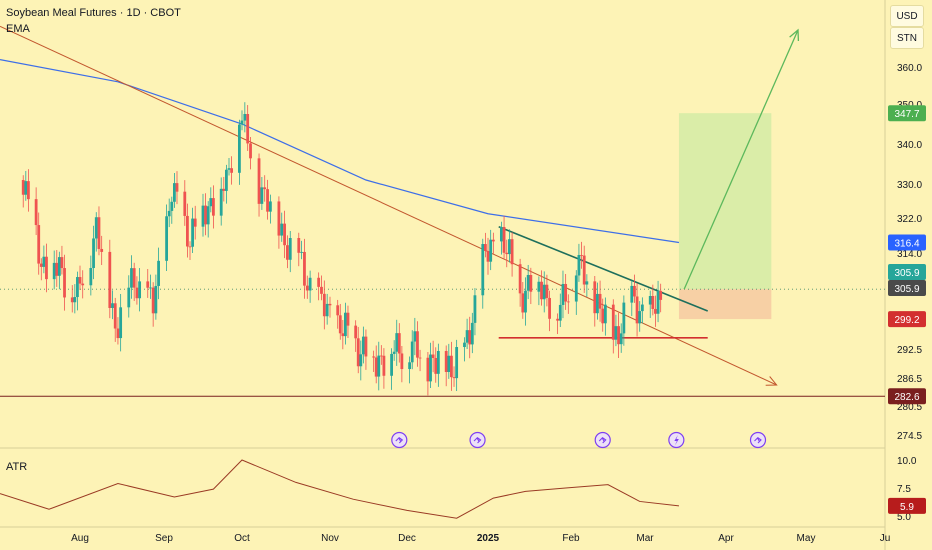  Describe the element at coordinates (463, 489) in the screenshot. I see `atr-pane: 10.0 7.5 5.05.9` at that location.